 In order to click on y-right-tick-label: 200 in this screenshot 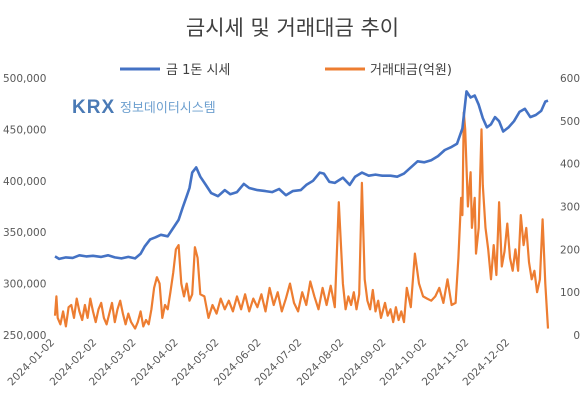, I will do `click(570, 250)`.